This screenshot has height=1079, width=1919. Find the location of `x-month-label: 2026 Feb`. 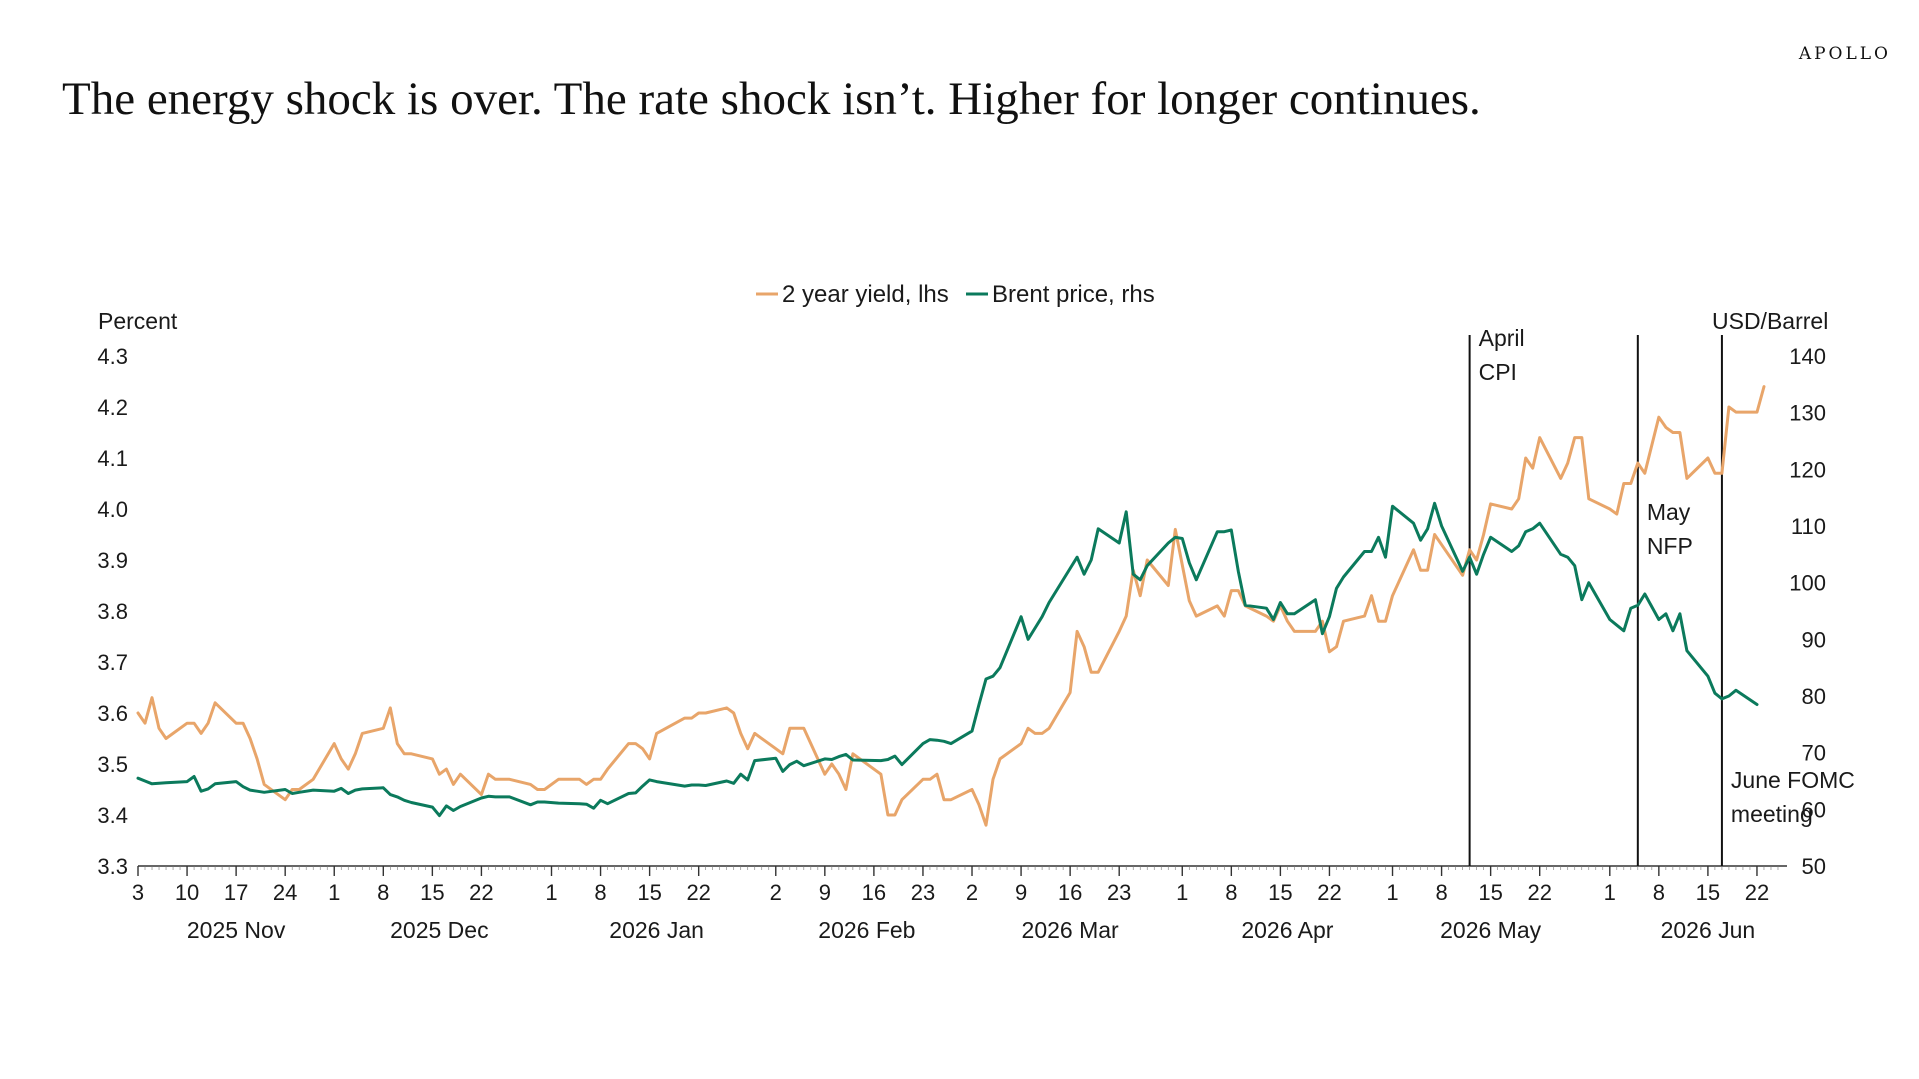

x-month-label: 2026 Feb is located at coordinates (866, 930).